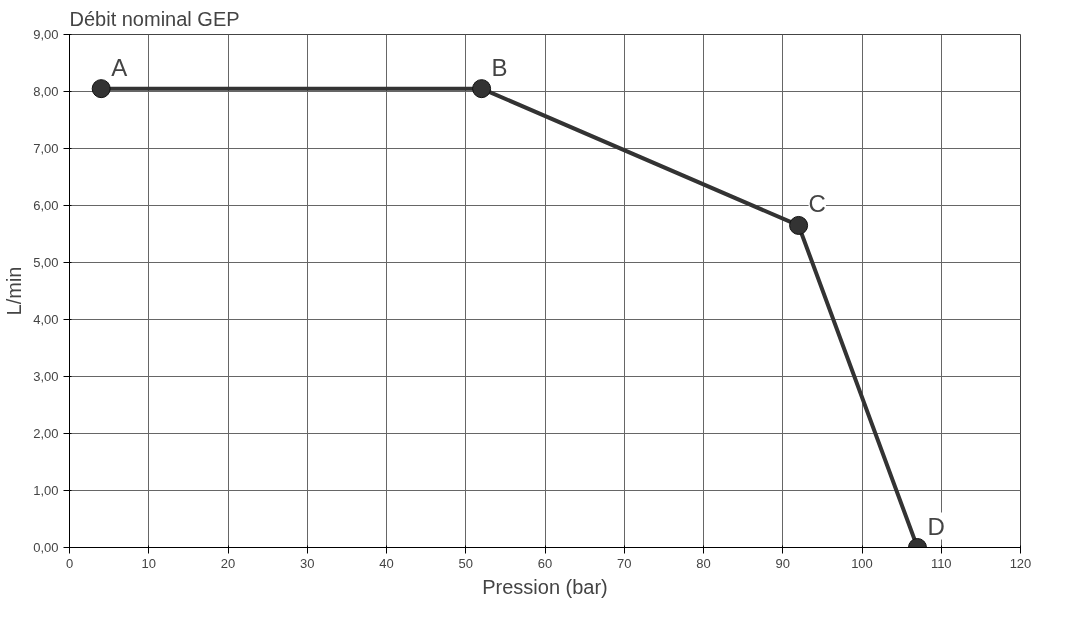  What do you see at coordinates (703, 563) in the screenshot?
I see `x-tick-label: 80` at bounding box center [703, 563].